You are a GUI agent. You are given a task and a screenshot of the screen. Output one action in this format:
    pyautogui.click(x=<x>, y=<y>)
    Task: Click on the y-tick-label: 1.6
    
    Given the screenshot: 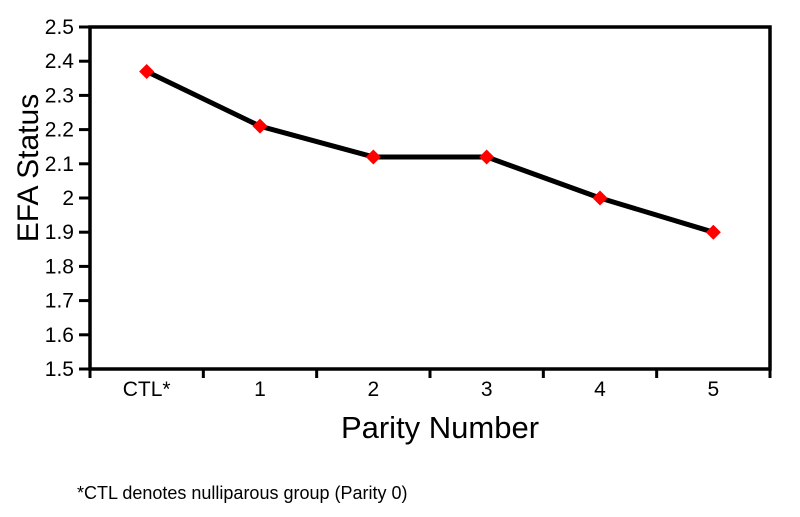 What is the action you would take?
    pyautogui.click(x=59, y=335)
    